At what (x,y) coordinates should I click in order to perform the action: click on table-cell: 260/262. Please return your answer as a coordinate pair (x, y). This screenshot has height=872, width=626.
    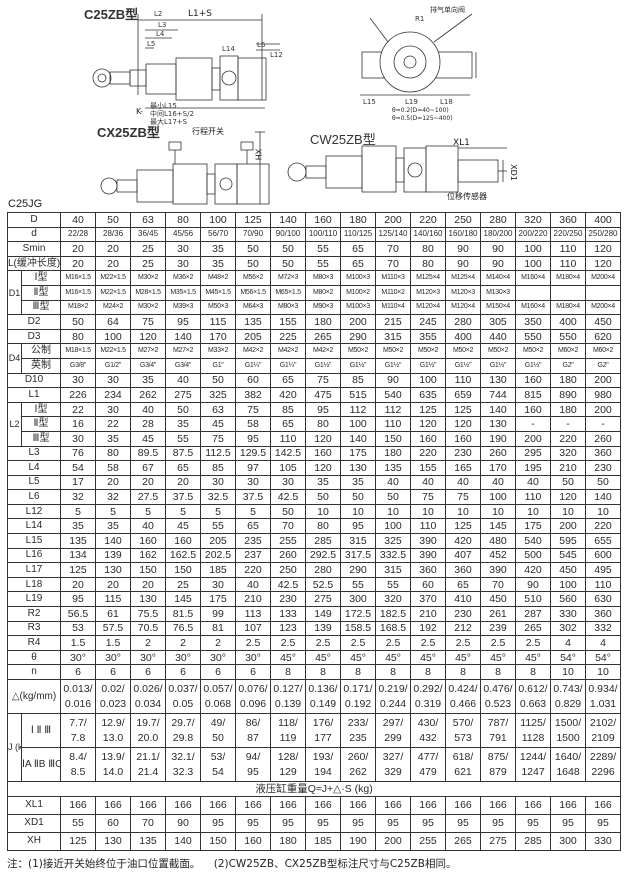
    Looking at the image, I should click on (358, 764).